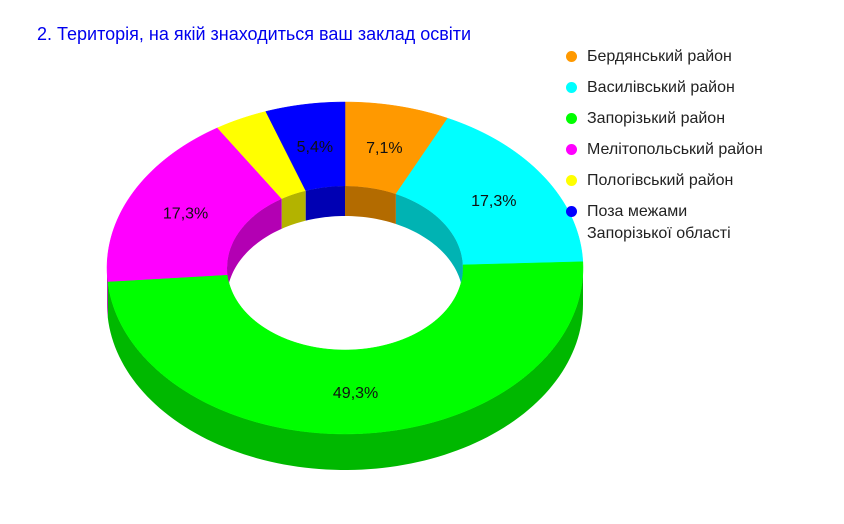  What do you see at coordinates (493, 201) in the screenshot?
I see `slice-2-value-label: 17,3%` at bounding box center [493, 201].